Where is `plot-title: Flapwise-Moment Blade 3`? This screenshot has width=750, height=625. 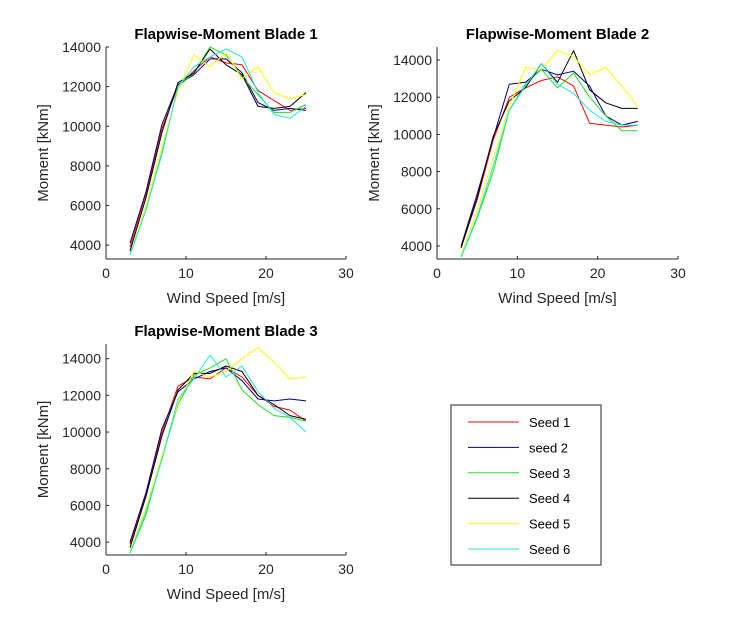 plot-title: Flapwise-Moment Blade 3 is located at coordinates (225, 331).